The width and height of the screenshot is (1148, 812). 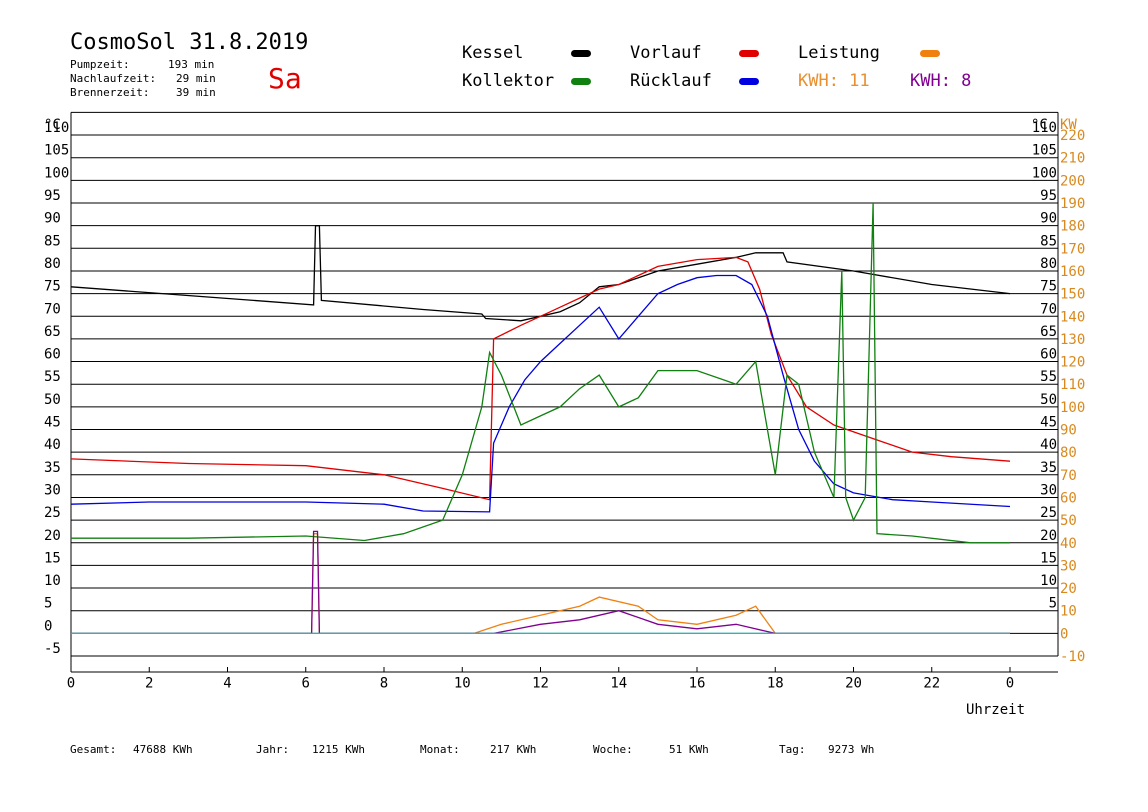 What do you see at coordinates (1072, 295) in the screenshot?
I see `y-tick-label-right-power: 150` at bounding box center [1072, 295].